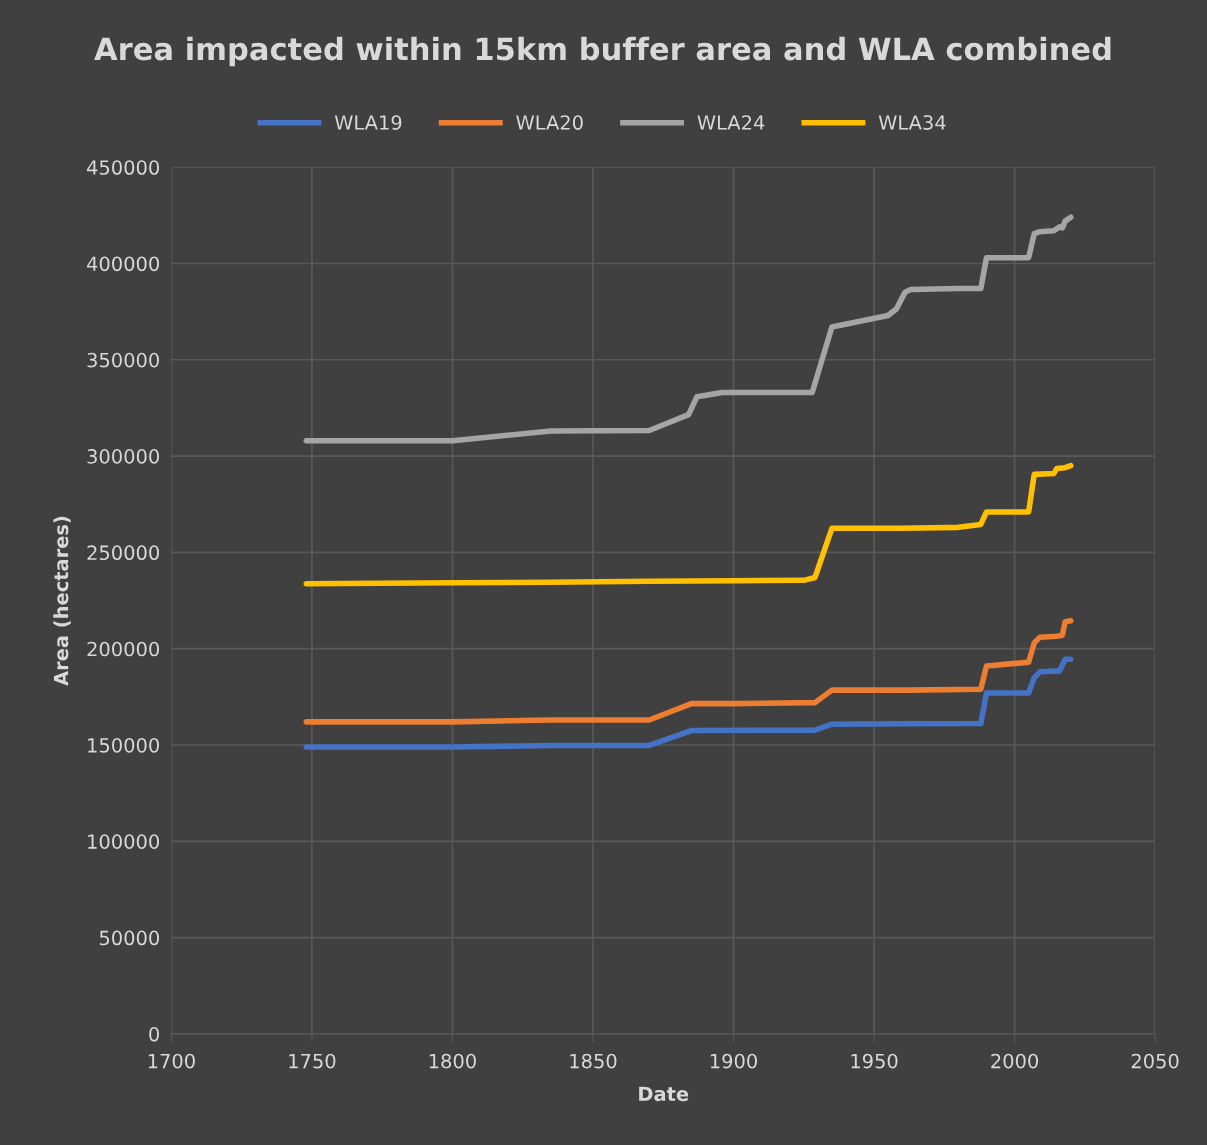  What do you see at coordinates (731, 122) in the screenshot?
I see `legend-label: WLA24` at bounding box center [731, 122].